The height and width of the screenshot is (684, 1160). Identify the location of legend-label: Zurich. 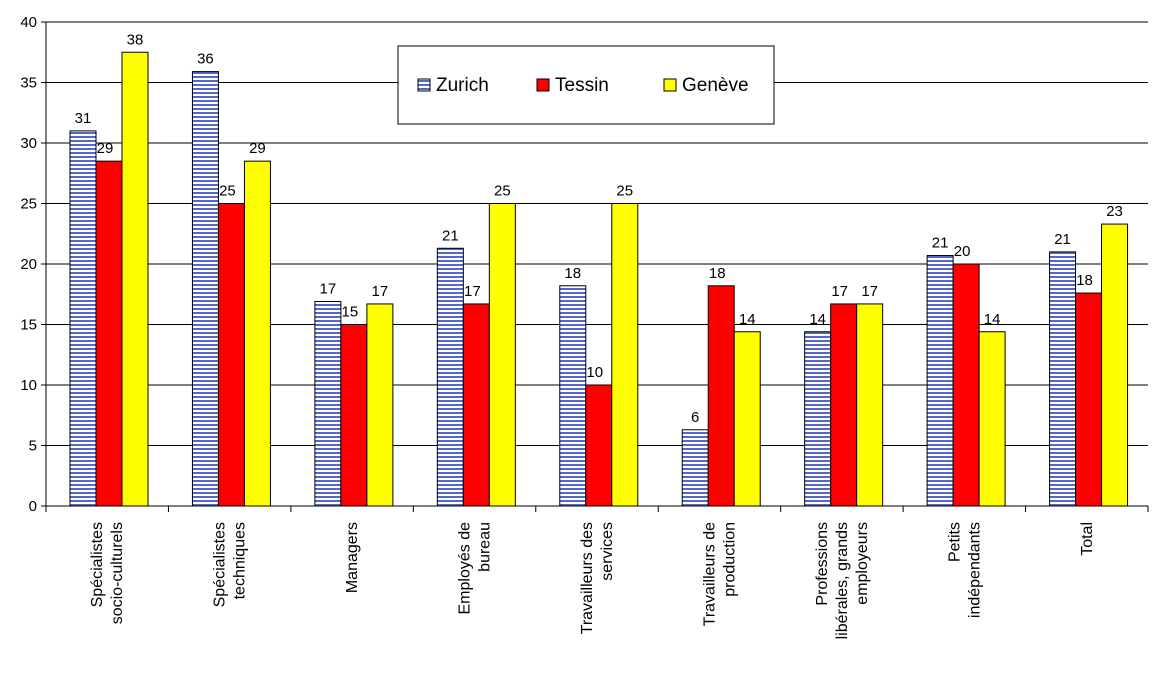
(462, 85).